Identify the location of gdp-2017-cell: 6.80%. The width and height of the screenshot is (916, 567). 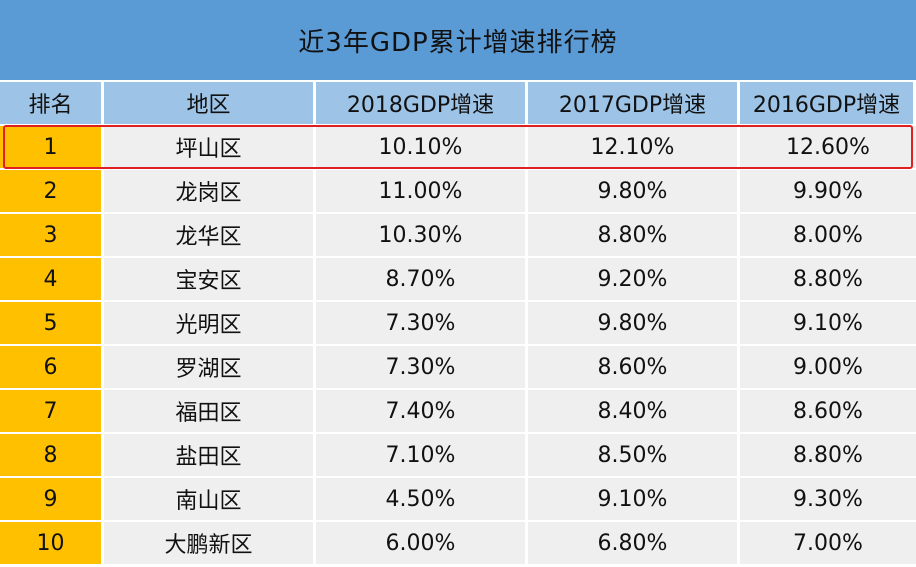
(634, 542).